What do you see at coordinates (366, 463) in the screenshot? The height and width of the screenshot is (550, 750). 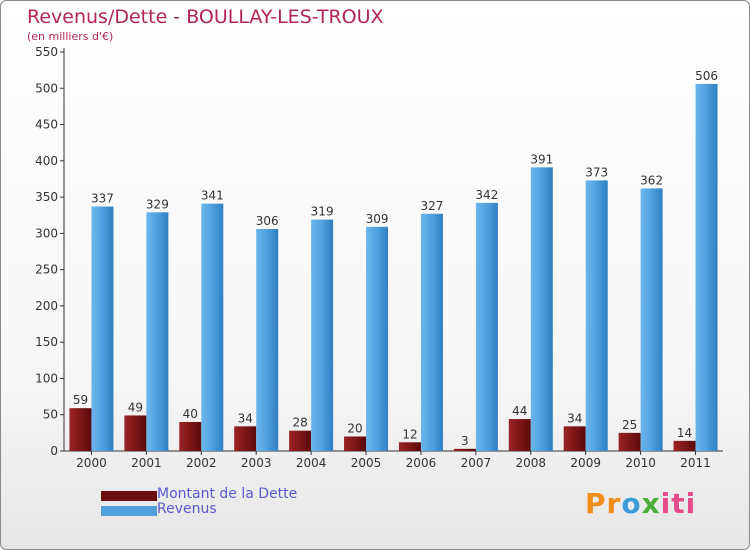 I see `x-tick-label: 2005` at bounding box center [366, 463].